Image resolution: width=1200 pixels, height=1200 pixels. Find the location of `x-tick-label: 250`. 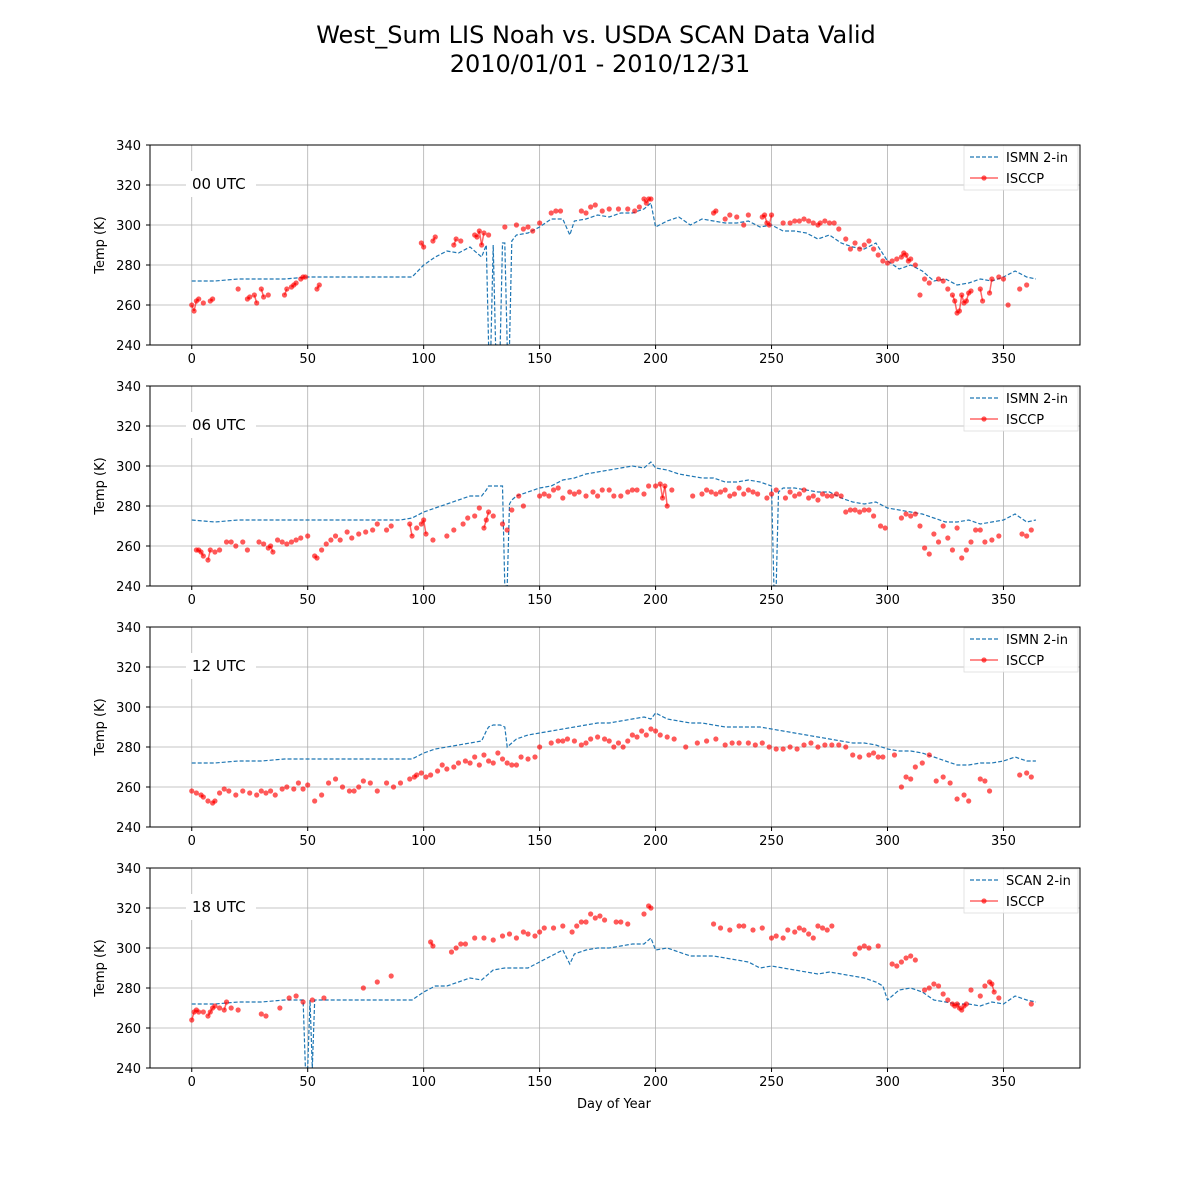

x-tick-label: 250 is located at coordinates (771, 841).